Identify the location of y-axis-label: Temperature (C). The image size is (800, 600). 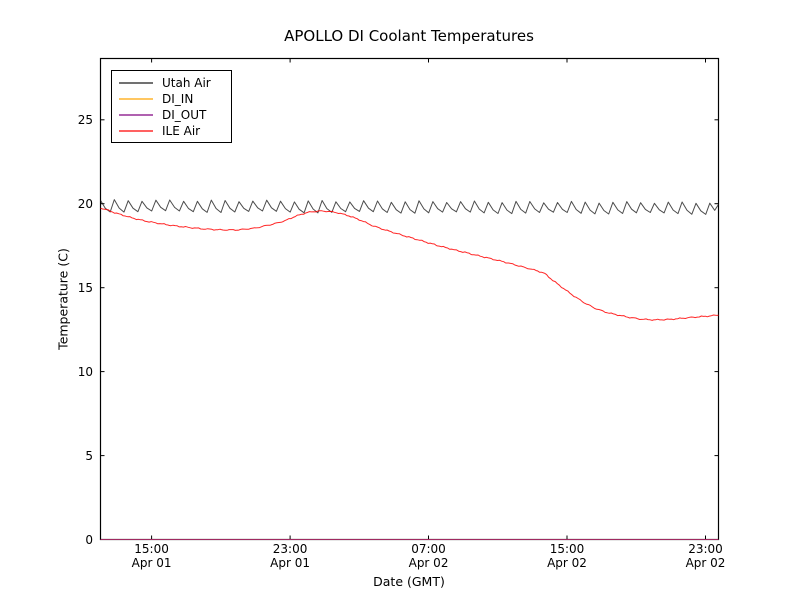
(63, 299).